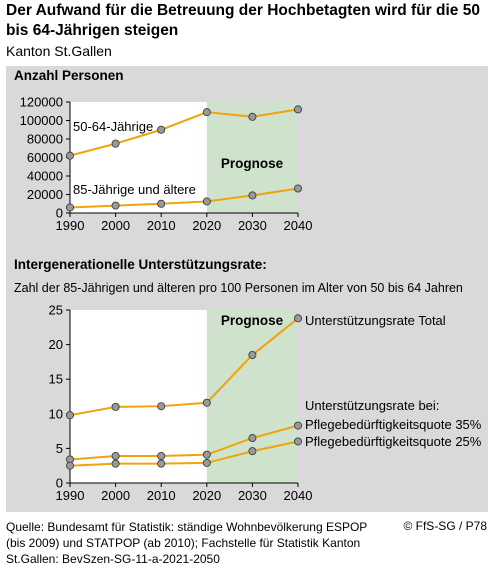 The image size is (493, 571). What do you see at coordinates (56, 413) in the screenshot?
I see `y-tick-label: 10` at bounding box center [56, 413].